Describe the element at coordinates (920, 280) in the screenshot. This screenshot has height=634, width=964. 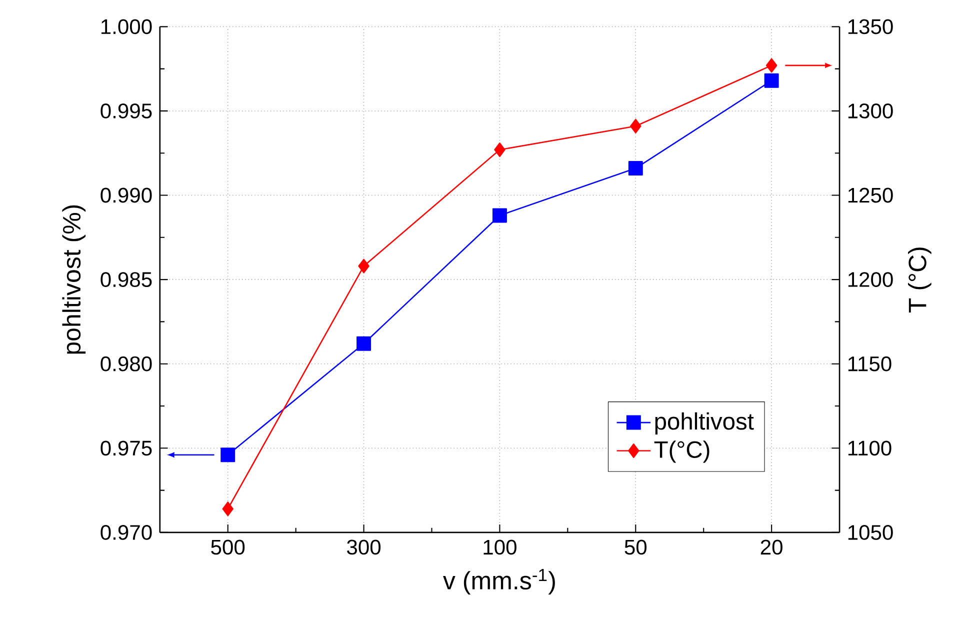
I see `y2-axis-title: T (°C)` at that location.